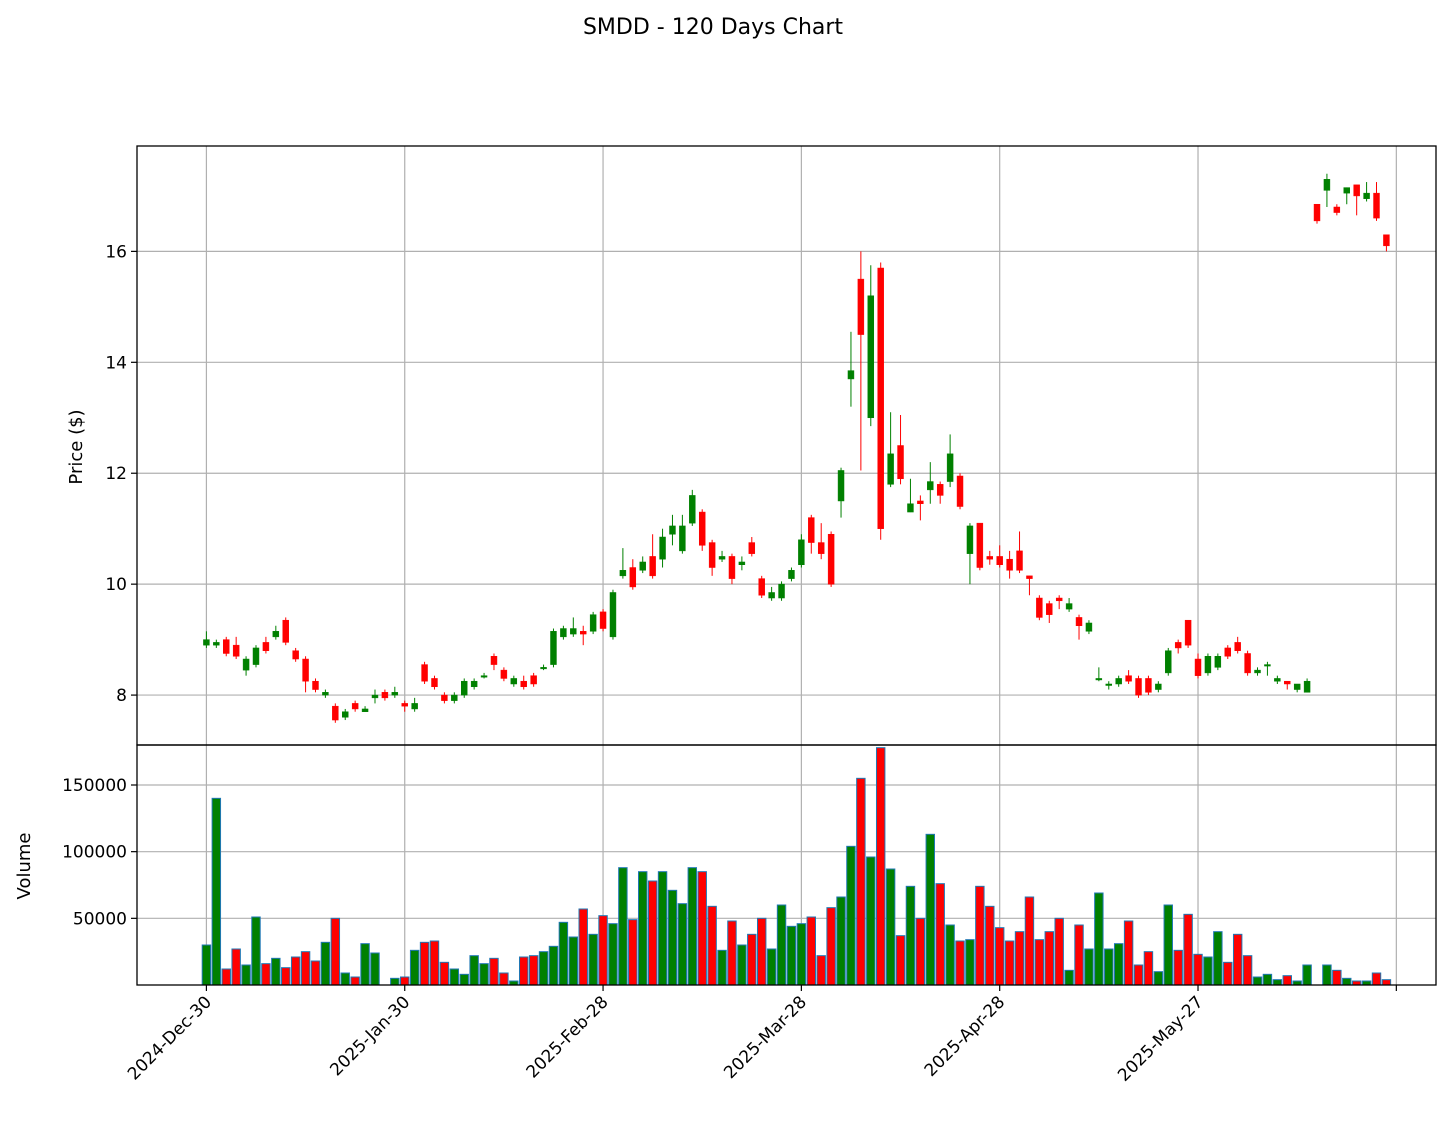 This screenshot has width=1448, height=1127. Describe the element at coordinates (24, 866) in the screenshot. I see `volume-axis-label: Volume` at that location.